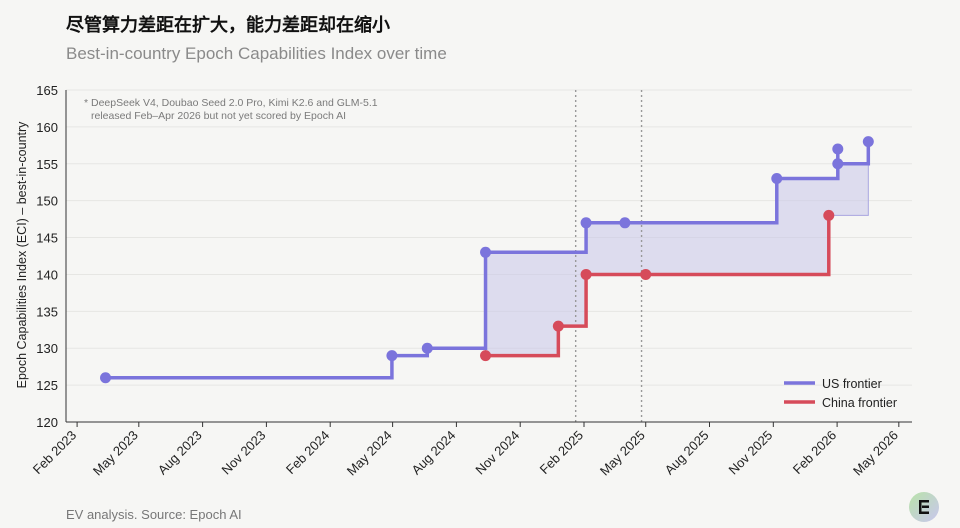  What do you see at coordinates (180, 453) in the screenshot?
I see `x-tick-label: Aug 2023` at bounding box center [180, 453].